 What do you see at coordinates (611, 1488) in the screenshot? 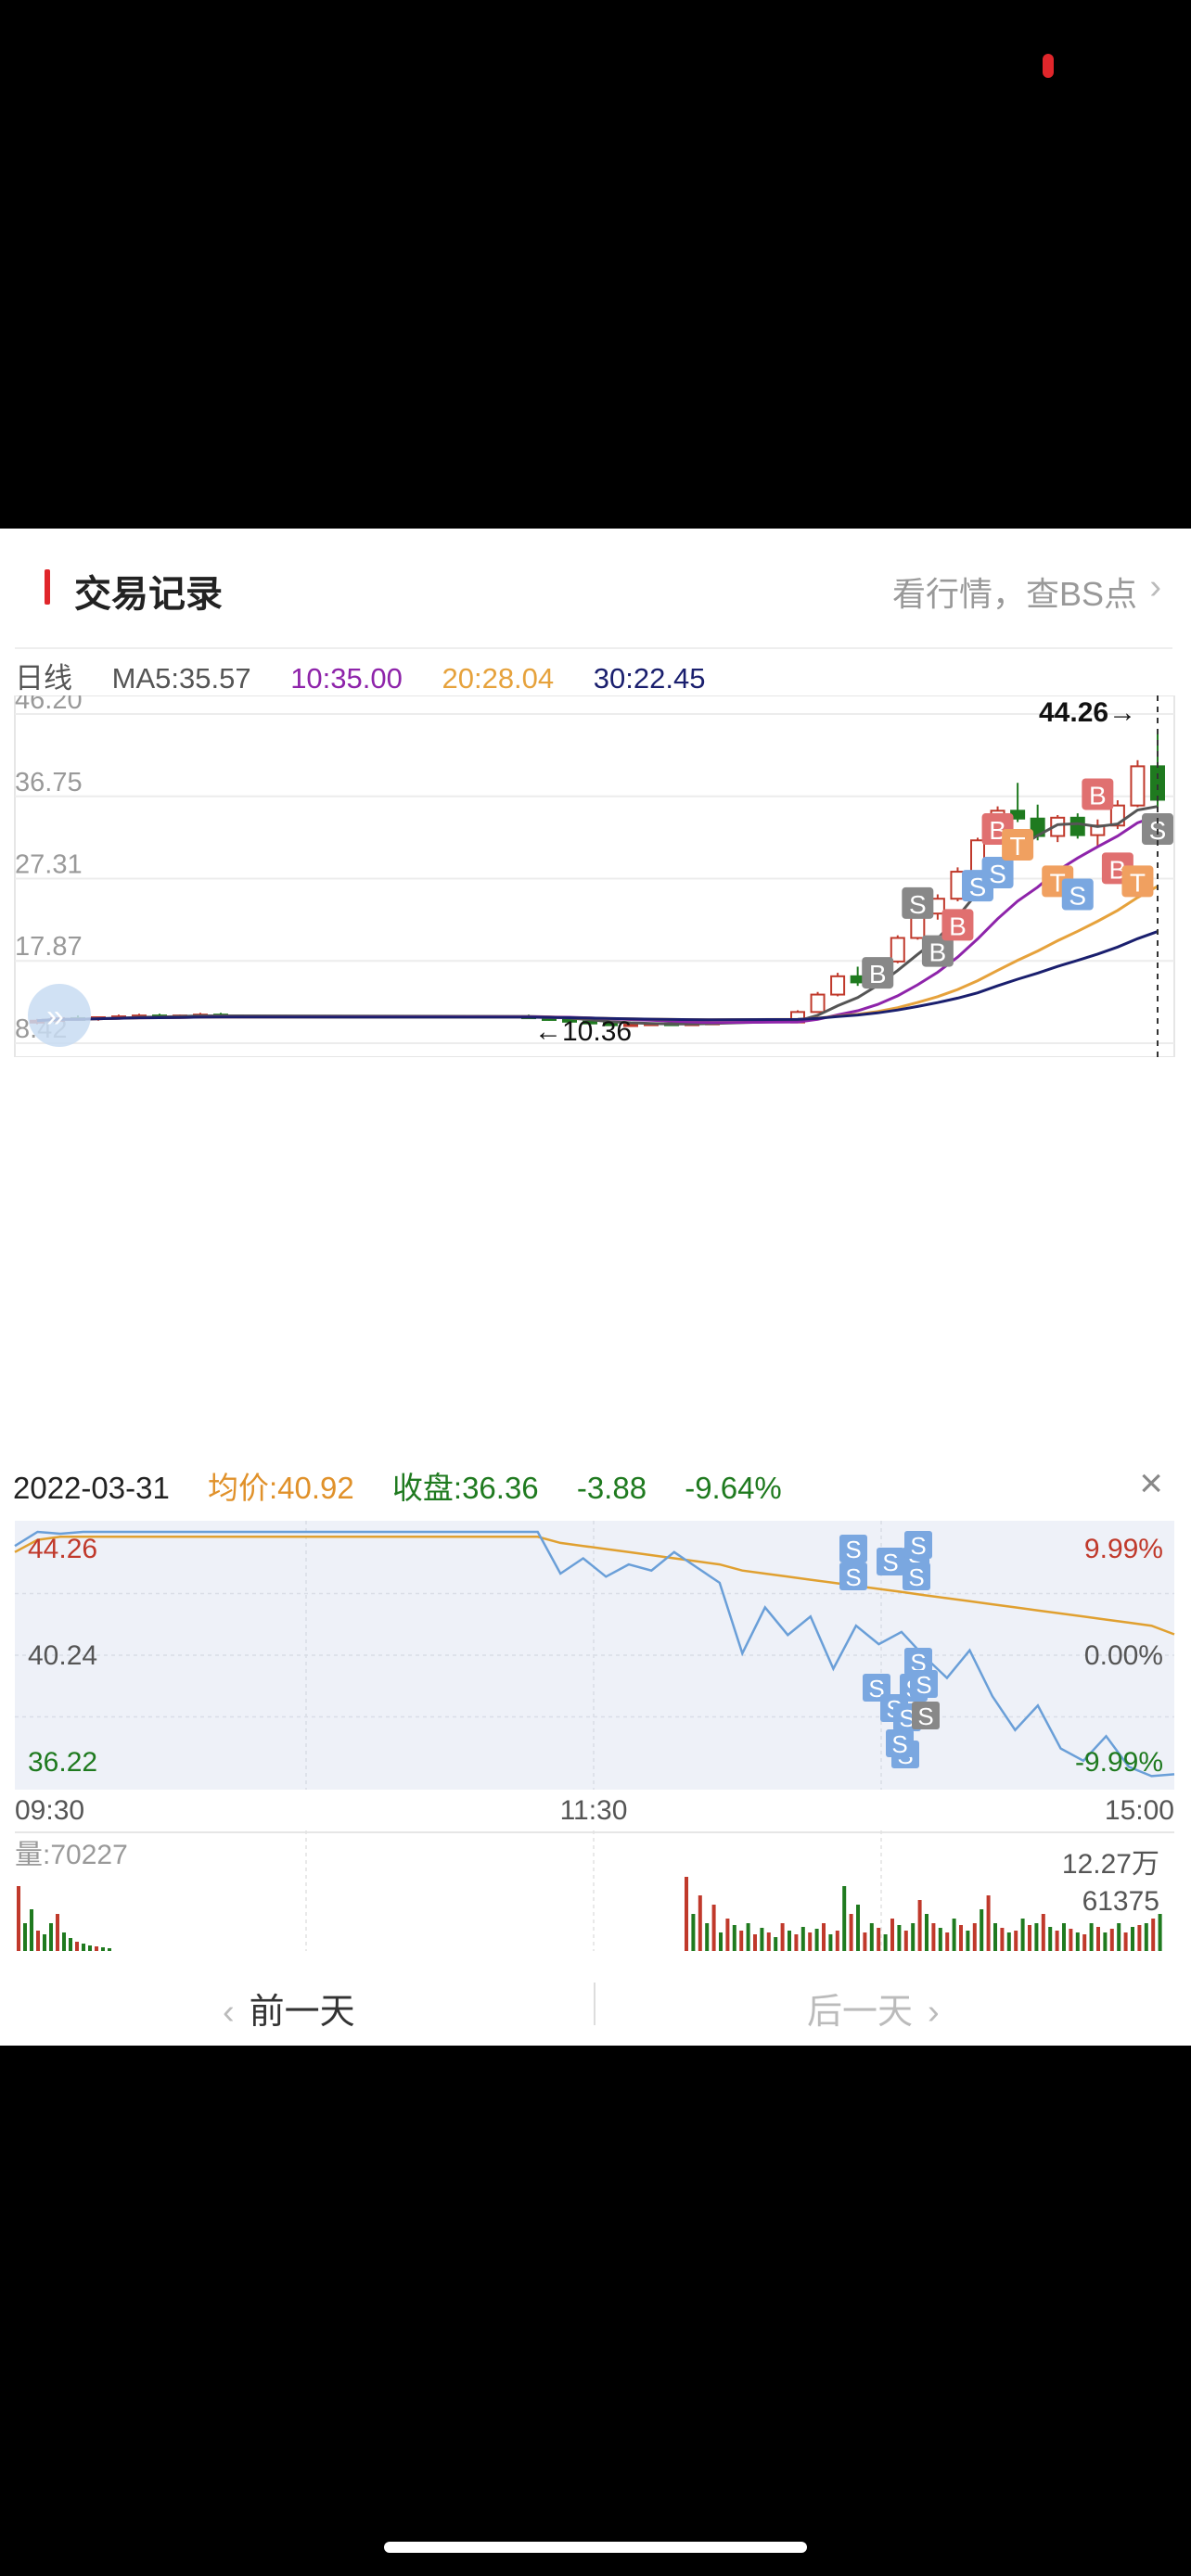
I see `change-value: -3.88` at bounding box center [611, 1488].